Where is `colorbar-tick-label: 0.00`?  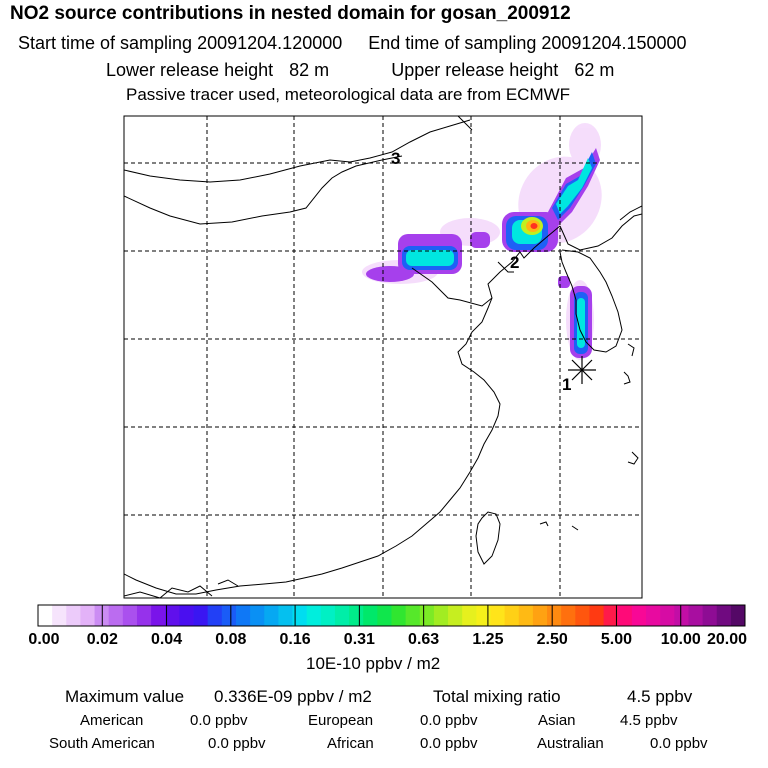 colorbar-tick-label: 0.00 is located at coordinates (44, 639).